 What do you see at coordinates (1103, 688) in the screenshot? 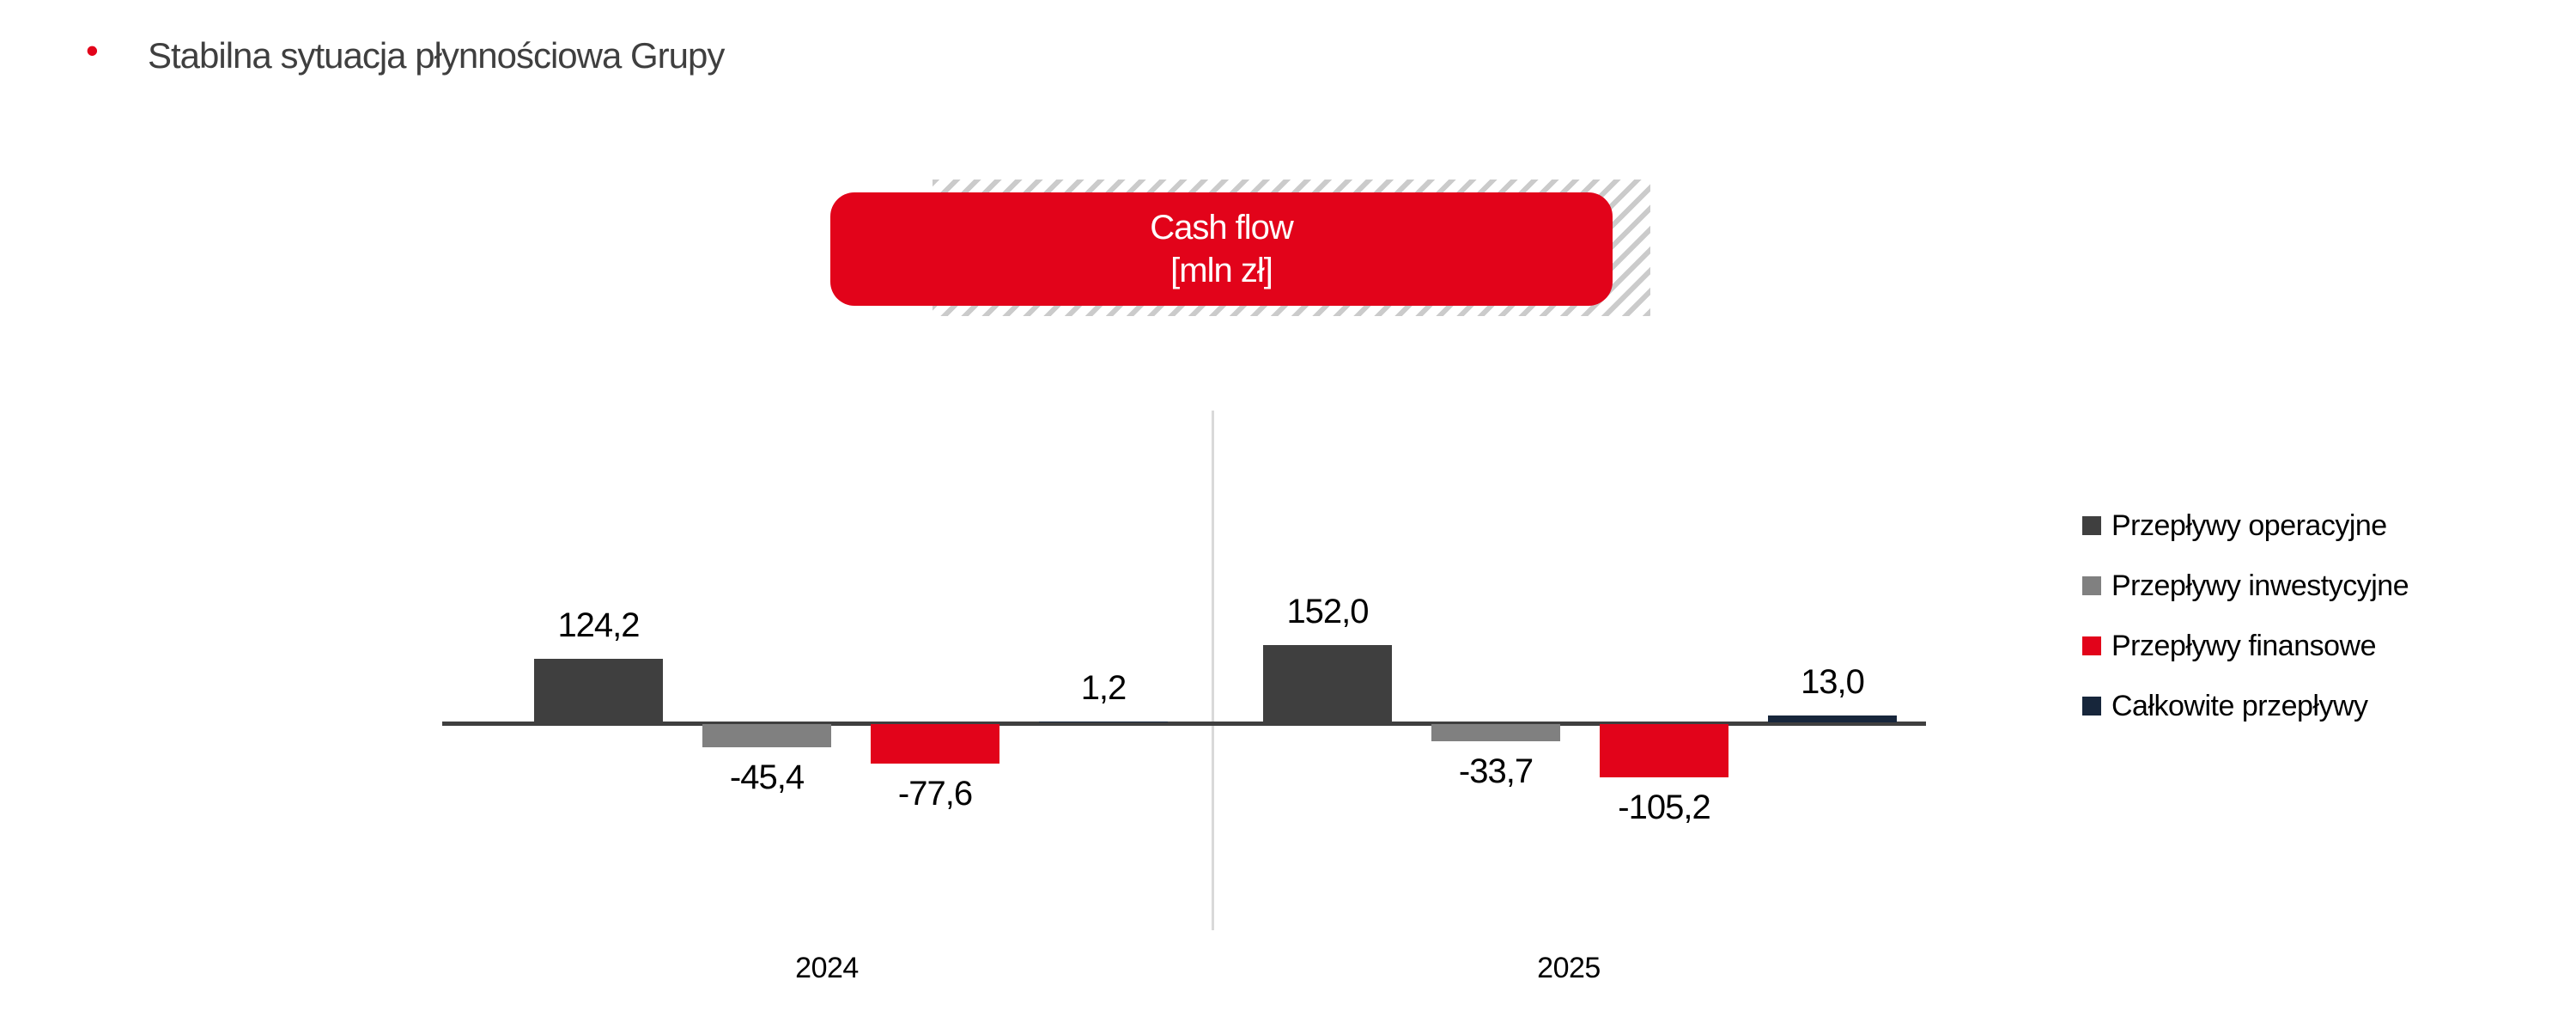
I see `bar-value-label-2024-series3: 1,2` at bounding box center [1103, 688].